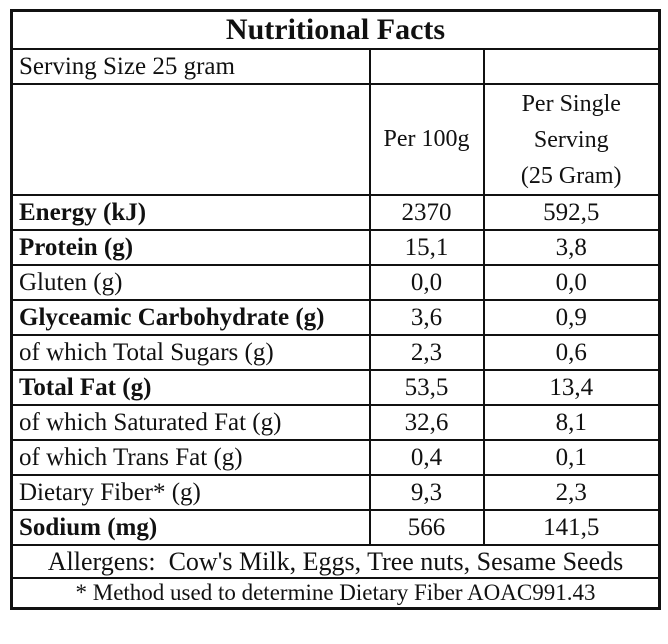  What do you see at coordinates (571, 457) in the screenshot?
I see `value-per-serving: 0,1` at bounding box center [571, 457].